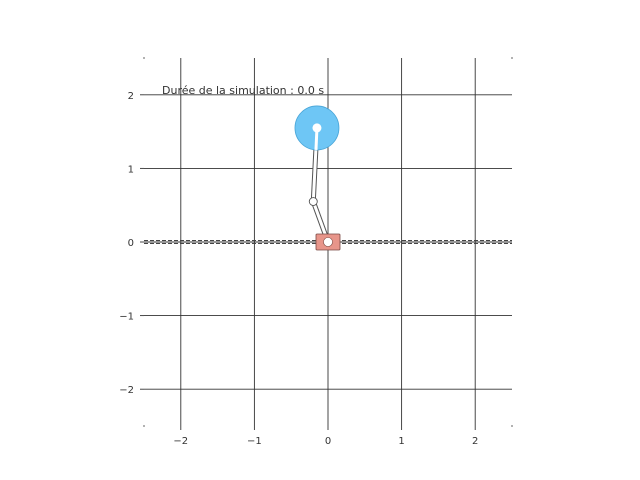  I want to click on mechanism, so click(317, 178).